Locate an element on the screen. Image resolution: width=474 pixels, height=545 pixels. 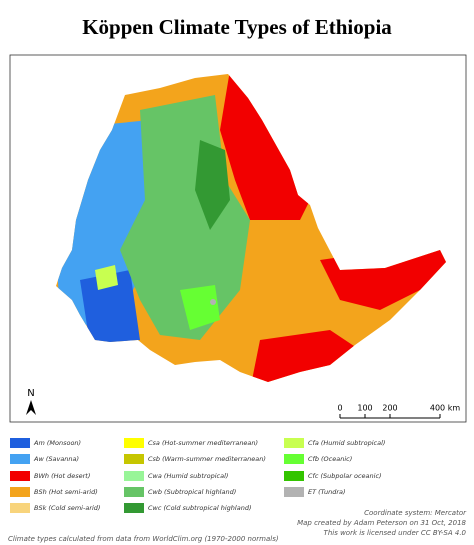
legend-label: BSh (Hot semi-arid) is located at coordinates (66, 492).